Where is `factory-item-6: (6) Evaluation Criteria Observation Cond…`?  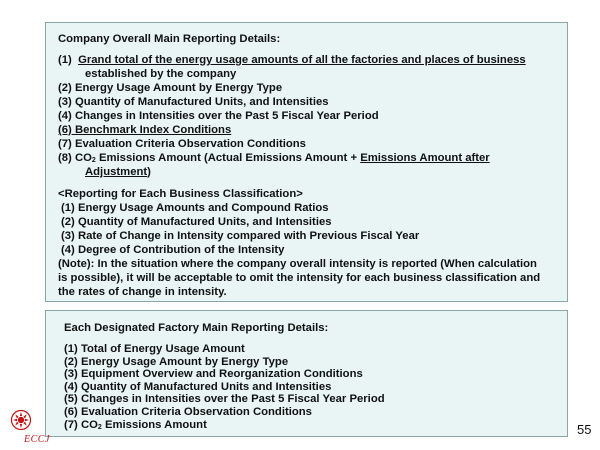
factory-item-6: (6) Evaluation Criteria Observation Cond… is located at coordinates (188, 411).